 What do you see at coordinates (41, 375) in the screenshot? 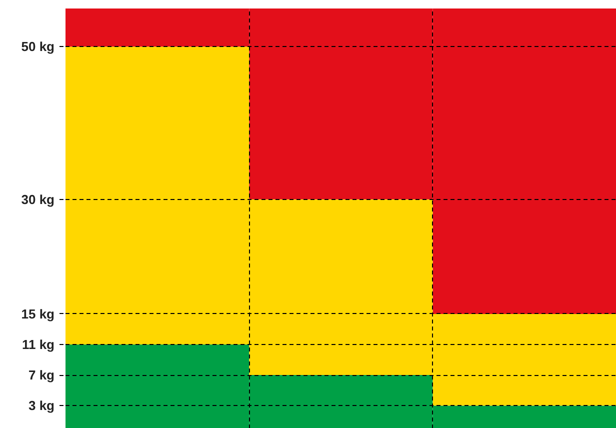
I see `y-tick-label: 7 kg` at bounding box center [41, 375].